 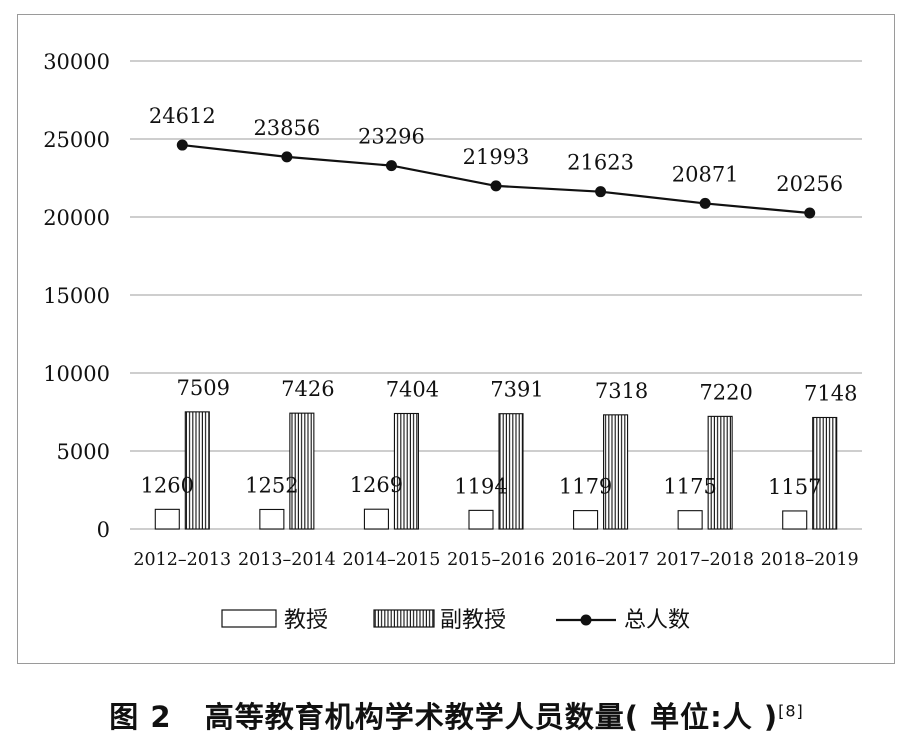 What do you see at coordinates (83, 452) in the screenshot?
I see `y-tick-label: 5000` at bounding box center [83, 452].